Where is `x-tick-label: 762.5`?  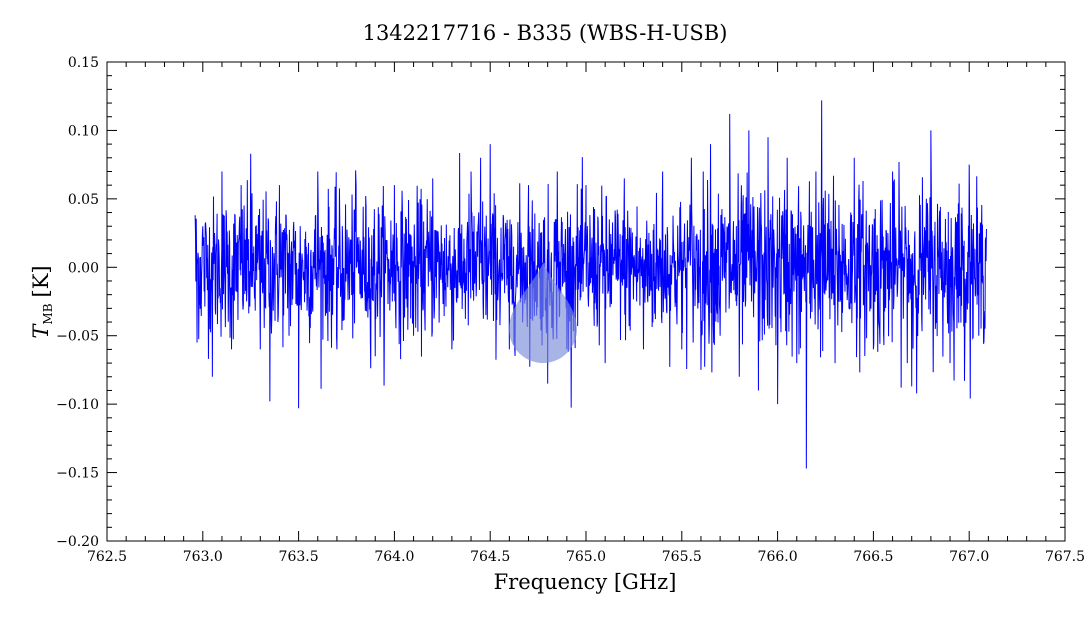 x-tick-label: 762.5 is located at coordinates (107, 557).